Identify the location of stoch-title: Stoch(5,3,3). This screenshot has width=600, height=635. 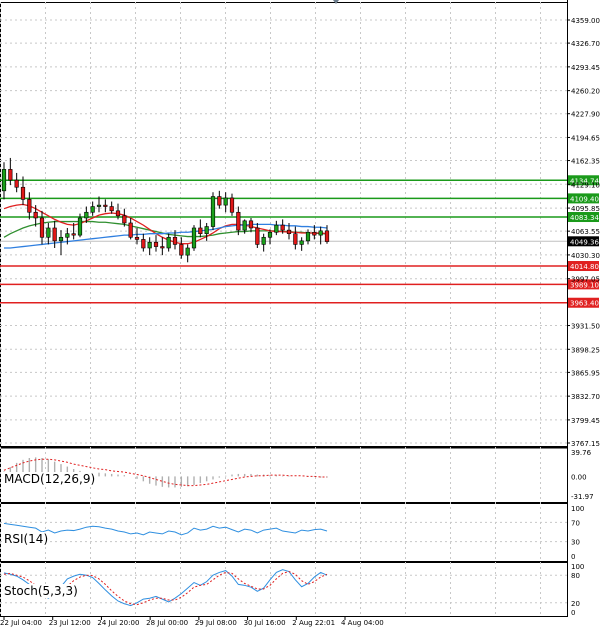
(41, 591).